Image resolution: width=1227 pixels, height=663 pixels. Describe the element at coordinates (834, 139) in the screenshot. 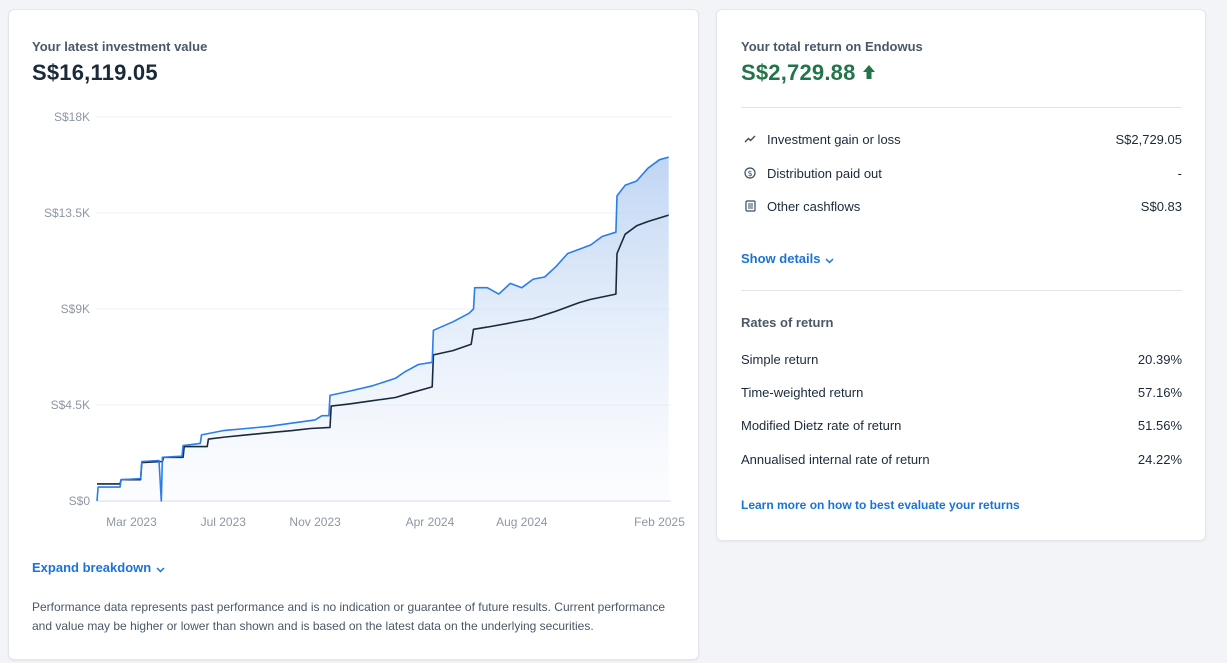

I see `investment-gain-label: Investment gain or loss` at that location.